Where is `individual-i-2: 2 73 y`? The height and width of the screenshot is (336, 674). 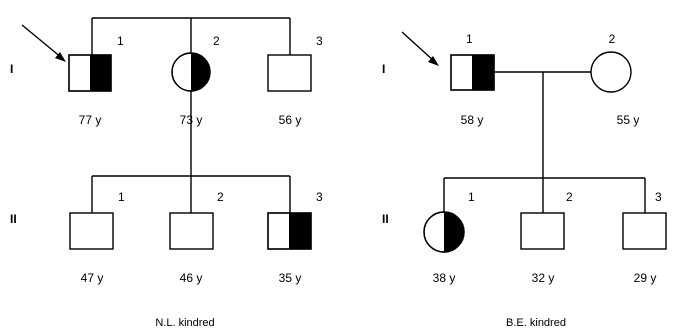 individual-i-2: 2 73 y is located at coordinates (195, 80).